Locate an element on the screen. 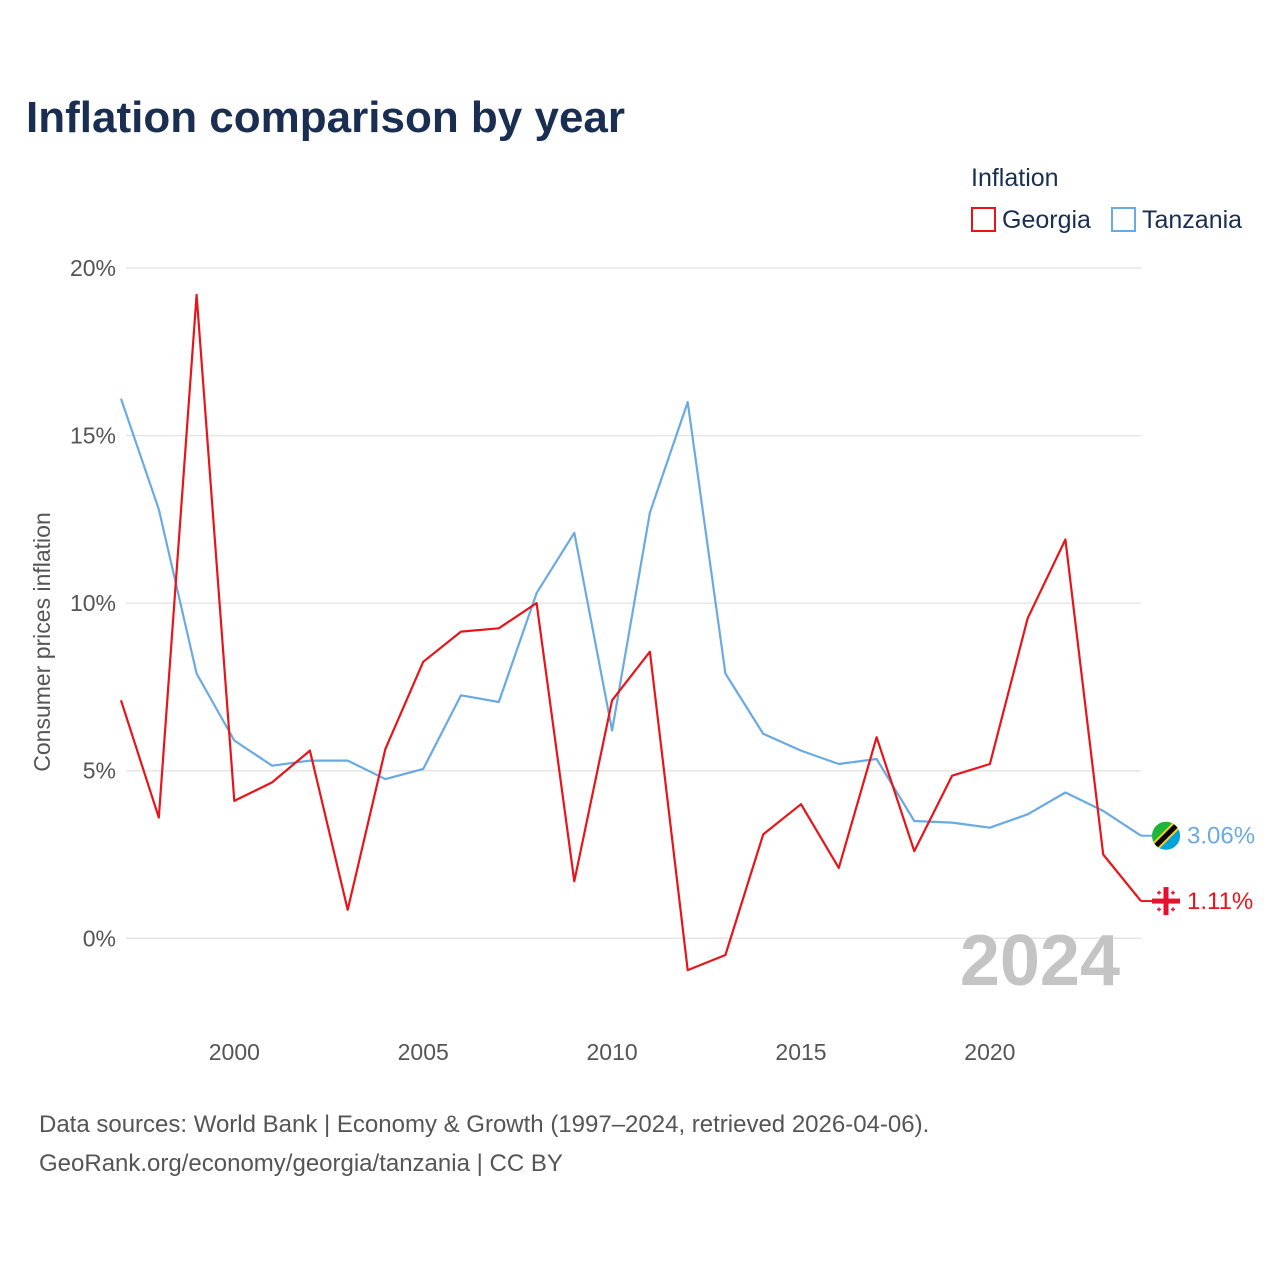 The width and height of the screenshot is (1280, 1280). x-tick-label: 2005 is located at coordinates (423, 1052).